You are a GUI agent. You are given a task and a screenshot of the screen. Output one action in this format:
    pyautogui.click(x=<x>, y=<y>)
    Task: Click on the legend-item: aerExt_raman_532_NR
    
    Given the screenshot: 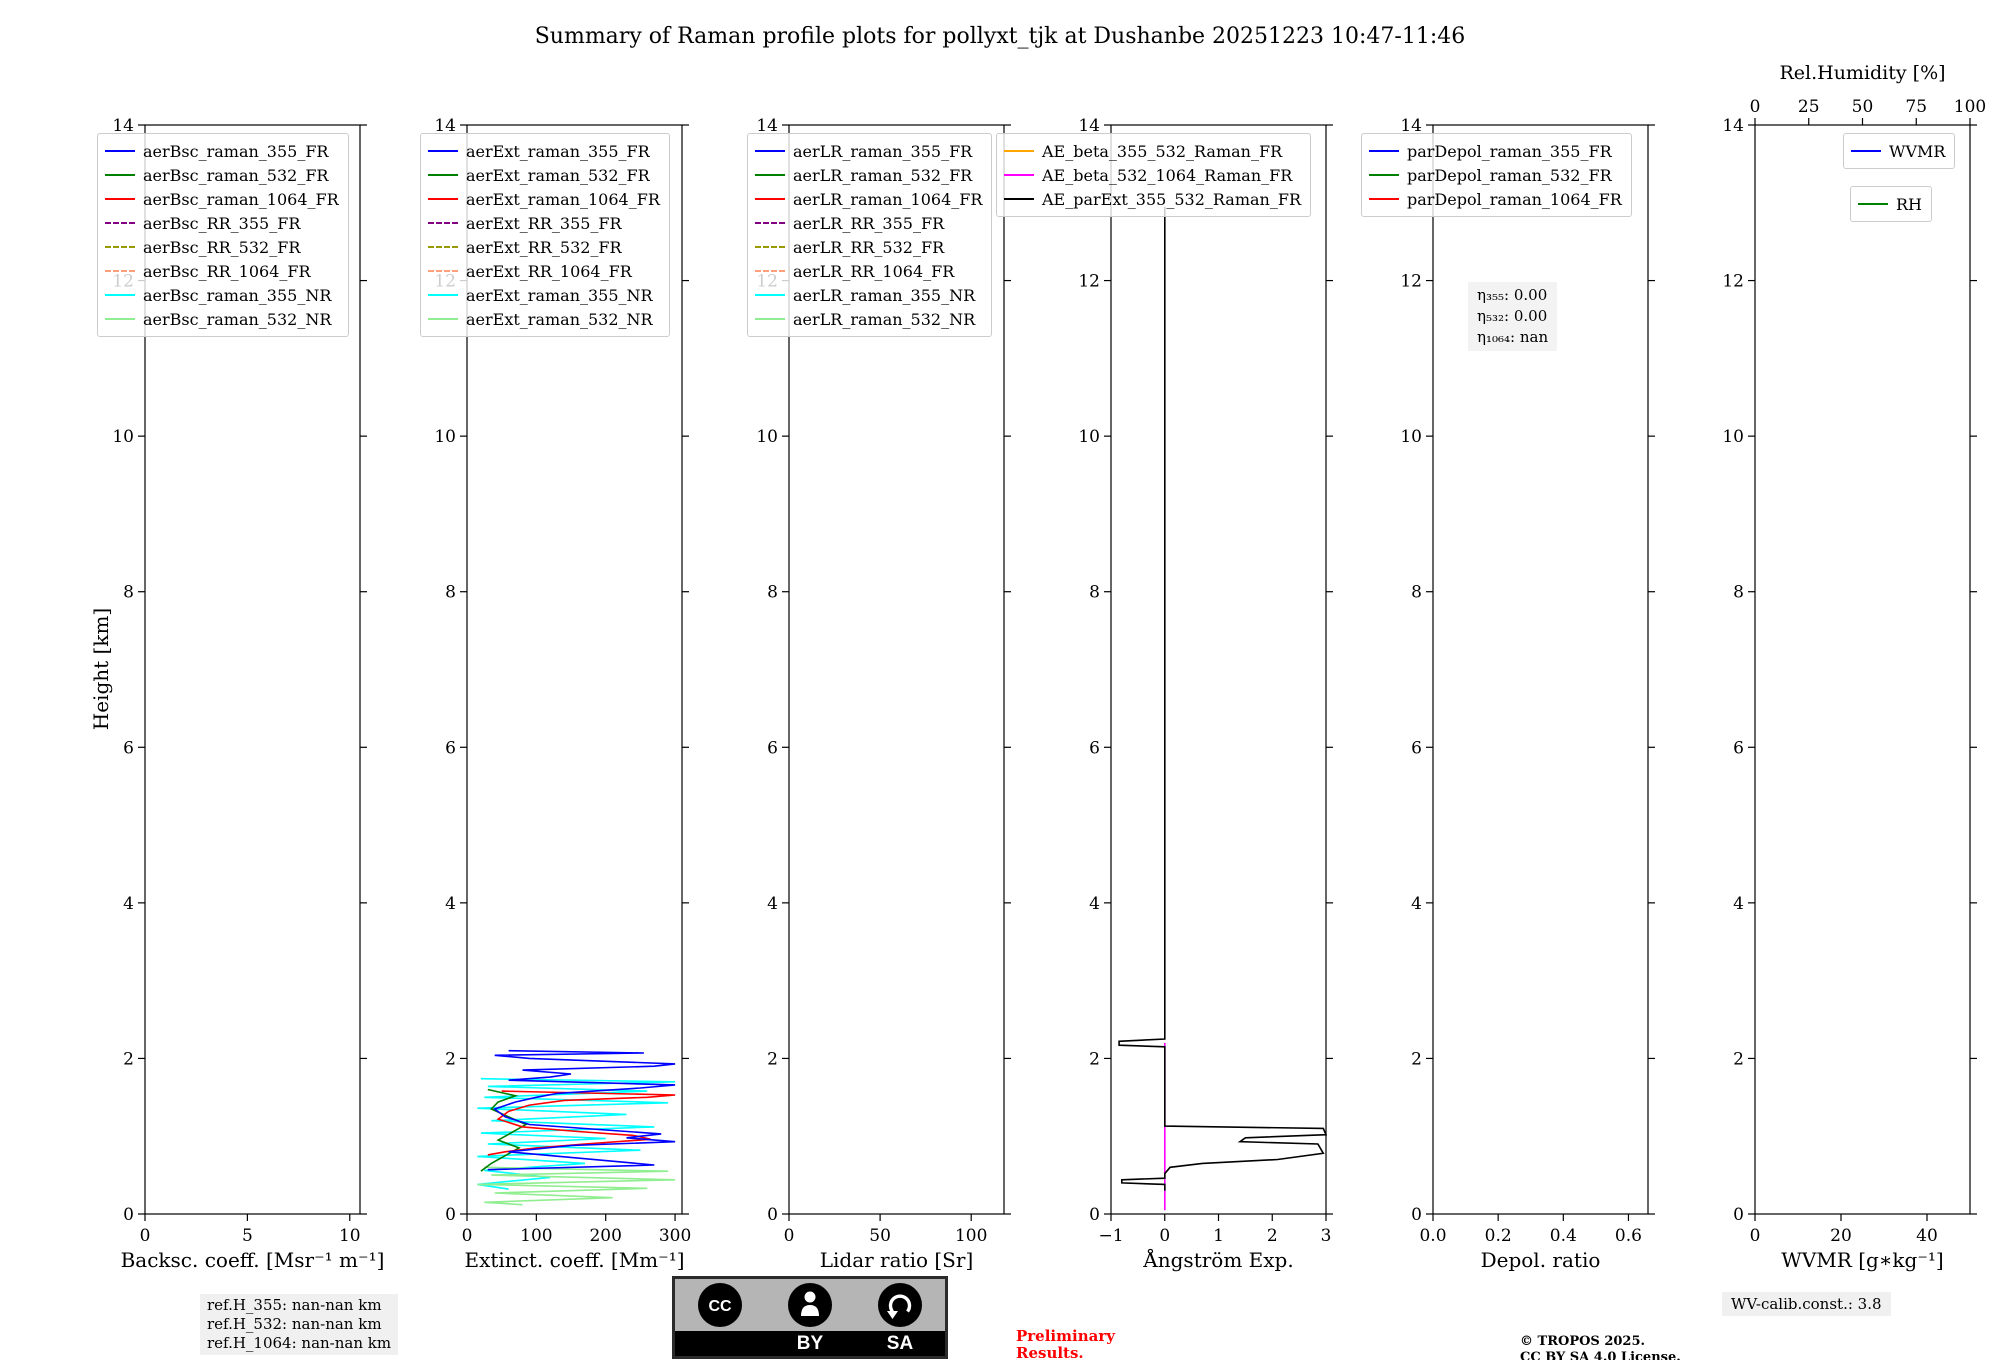 What is the action you would take?
    pyautogui.click(x=544, y=319)
    